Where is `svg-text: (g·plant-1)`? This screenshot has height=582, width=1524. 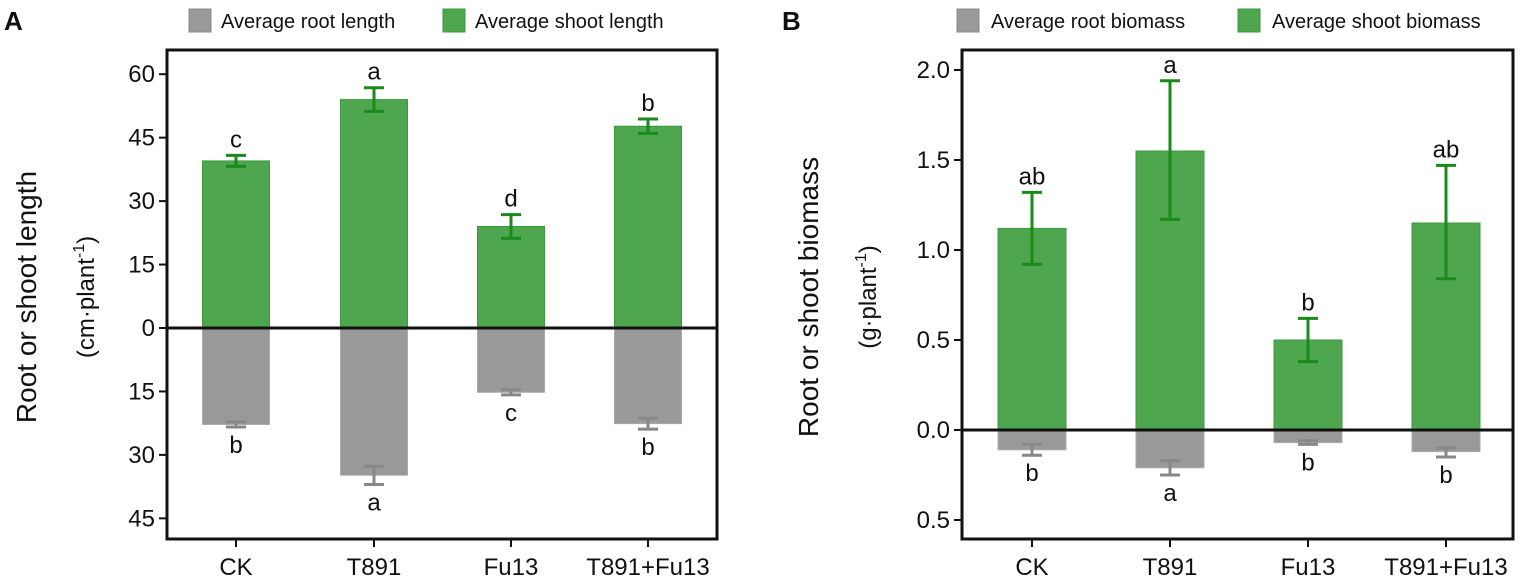
svg-text: (g·plant-1) is located at coordinates (867, 297).